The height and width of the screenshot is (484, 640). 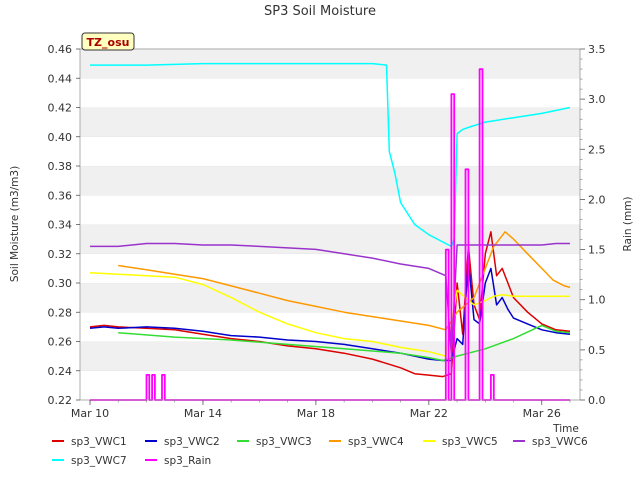 I want to click on y2-tick-label: 1.0, so click(x=597, y=300).